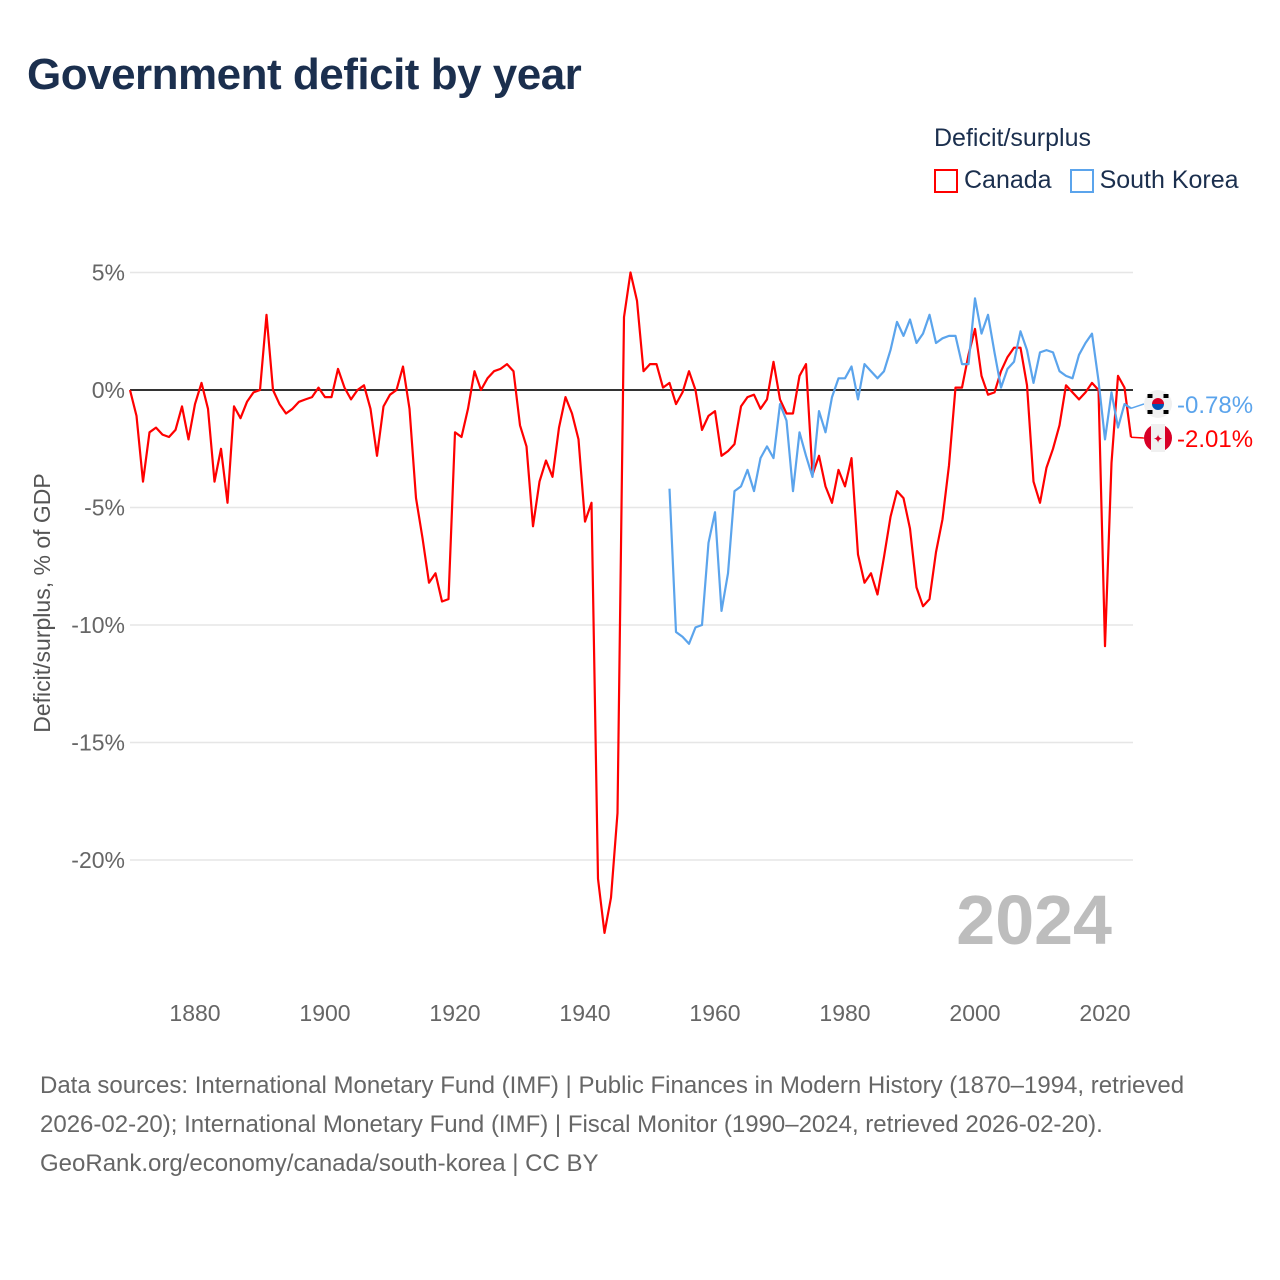 This screenshot has height=1280, width=1280. Describe the element at coordinates (108, 273) in the screenshot. I see `y-tick-label: 5%` at that location.